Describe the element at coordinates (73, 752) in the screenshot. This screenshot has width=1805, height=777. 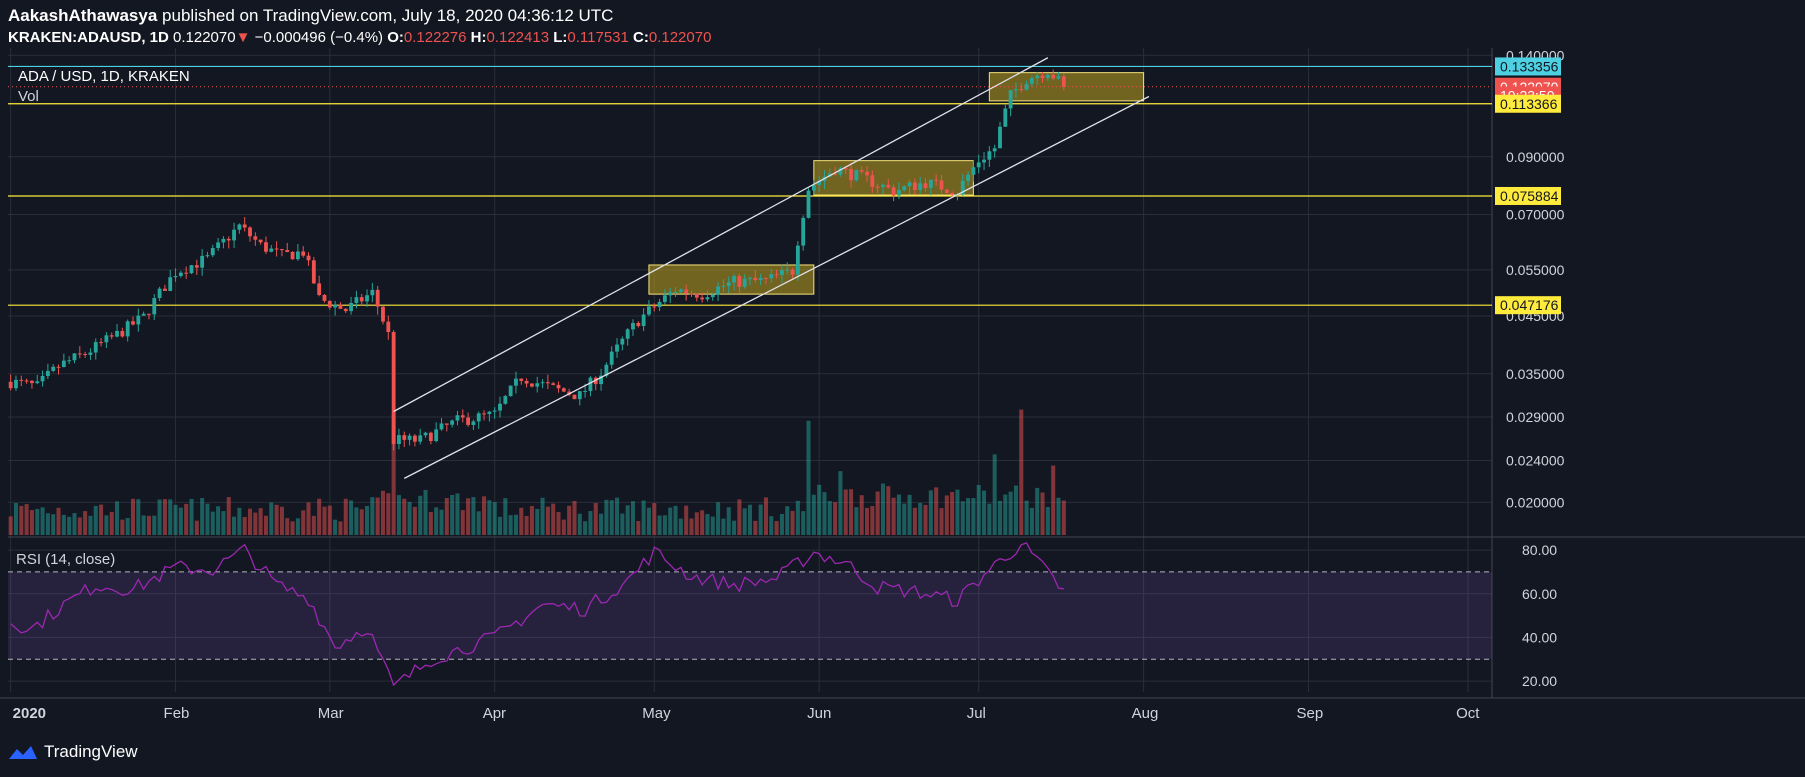
I see `tradingview-logo: TradingView` at that location.